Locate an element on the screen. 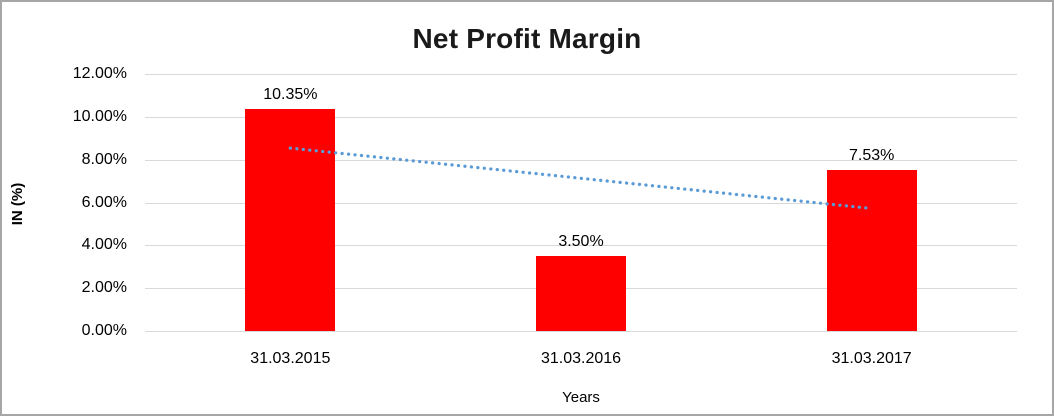  x-tick-label: 31.03.2015 is located at coordinates (290, 358).